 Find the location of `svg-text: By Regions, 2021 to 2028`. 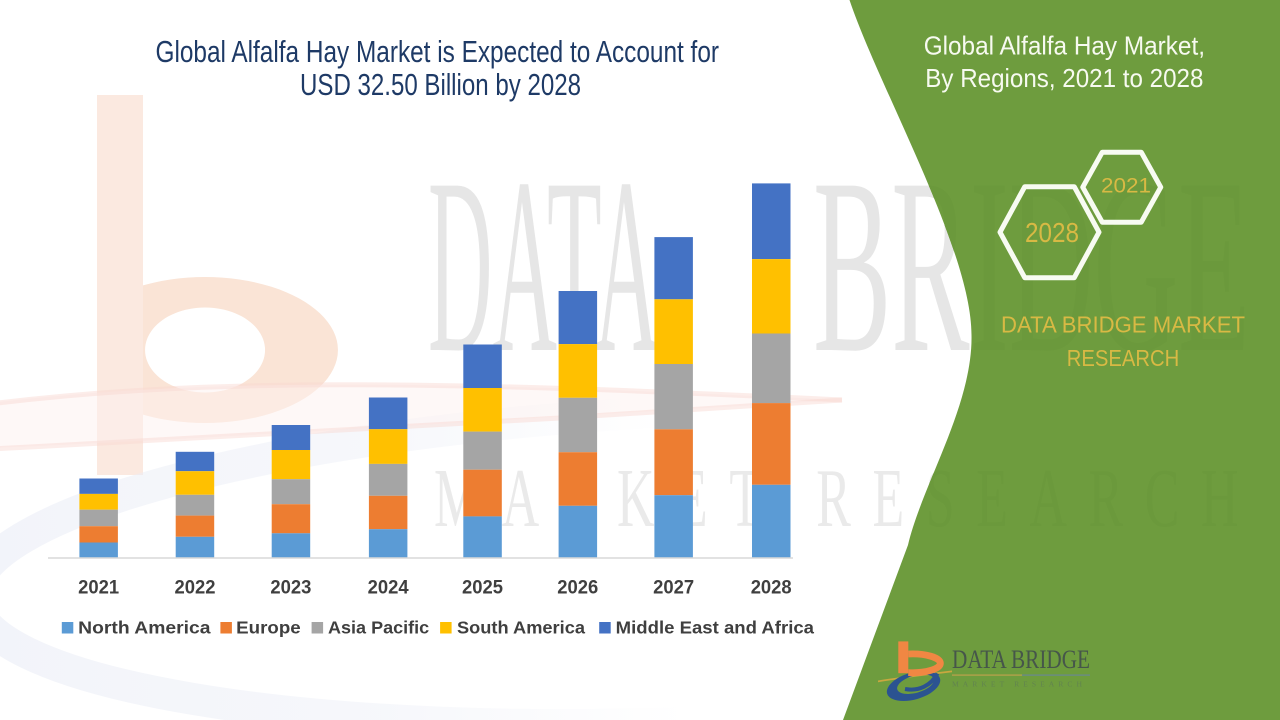

svg-text: By Regions, 2021 to 2028 is located at coordinates (1064, 78).